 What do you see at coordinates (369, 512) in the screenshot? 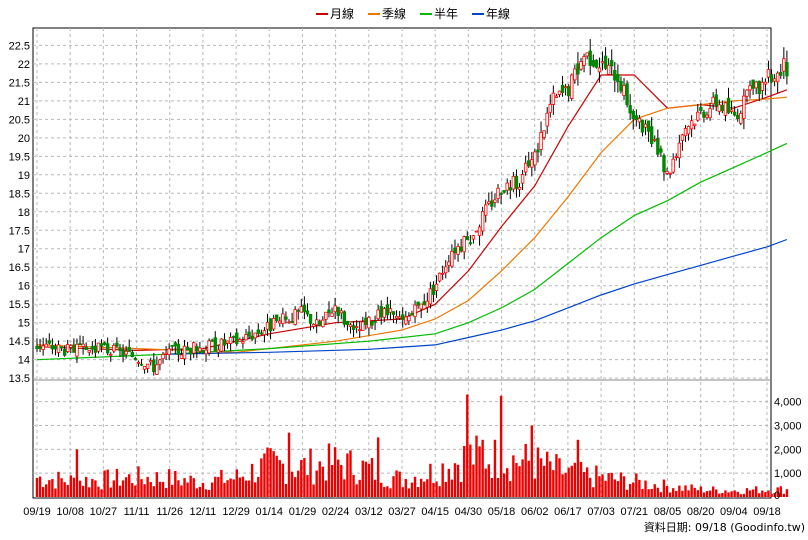
I see `x-tick-label: 03/12` at bounding box center [369, 512].